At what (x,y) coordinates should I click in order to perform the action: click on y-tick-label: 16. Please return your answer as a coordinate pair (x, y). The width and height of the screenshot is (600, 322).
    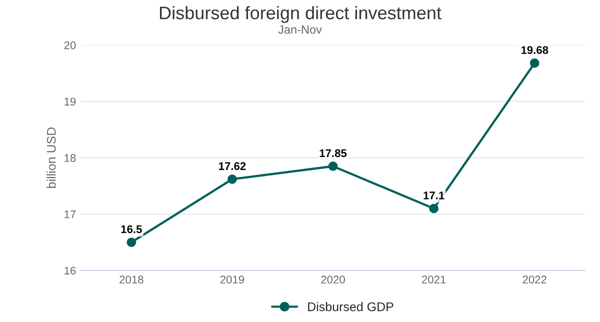
    Looking at the image, I should click on (70, 270).